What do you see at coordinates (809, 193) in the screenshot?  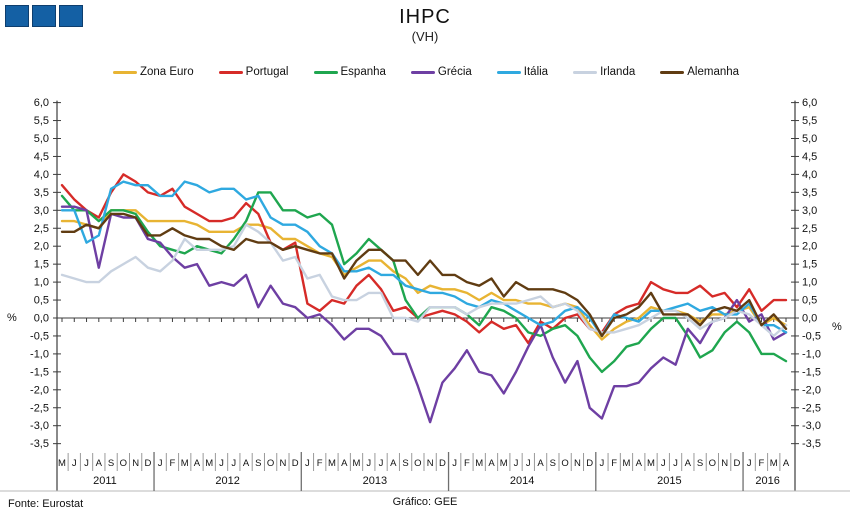 I see `y-tick-label-right: 3,5` at bounding box center [809, 193].